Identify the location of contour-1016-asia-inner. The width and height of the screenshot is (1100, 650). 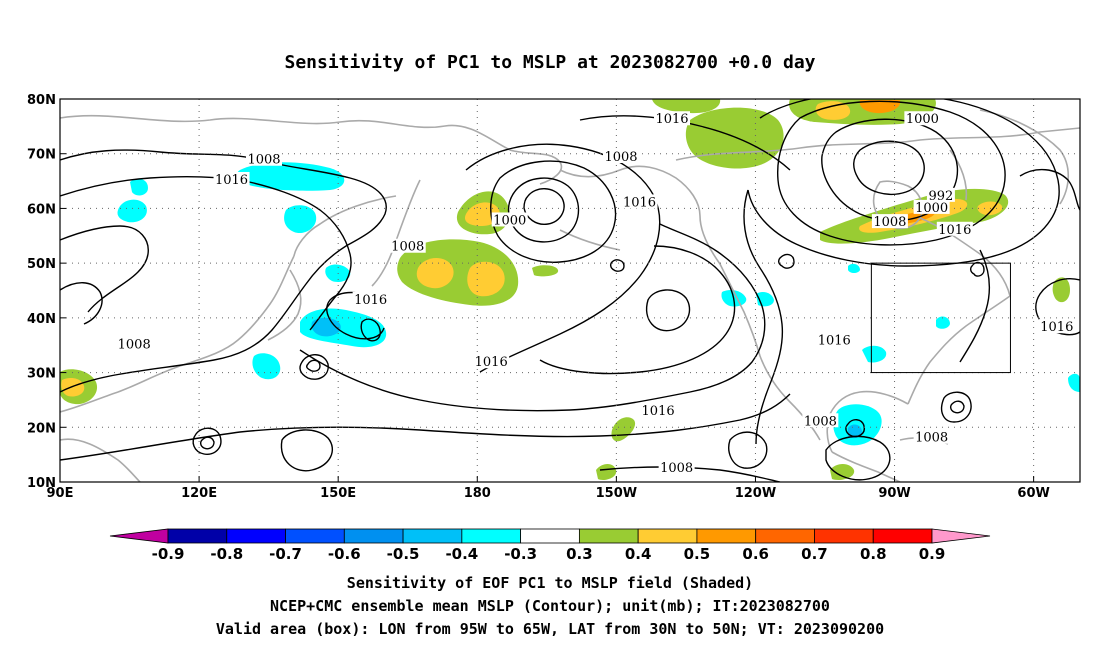
(104, 269).